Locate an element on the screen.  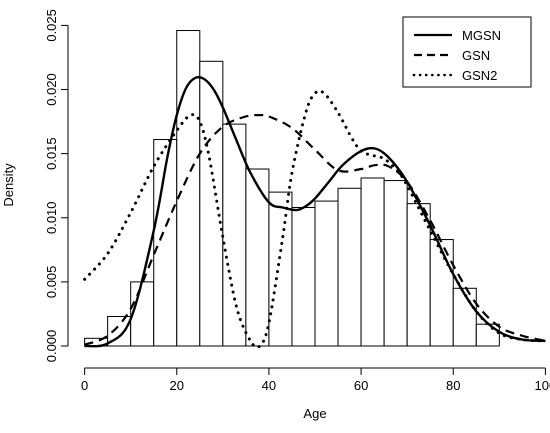
x-tick-label: 100 is located at coordinates (542, 385).